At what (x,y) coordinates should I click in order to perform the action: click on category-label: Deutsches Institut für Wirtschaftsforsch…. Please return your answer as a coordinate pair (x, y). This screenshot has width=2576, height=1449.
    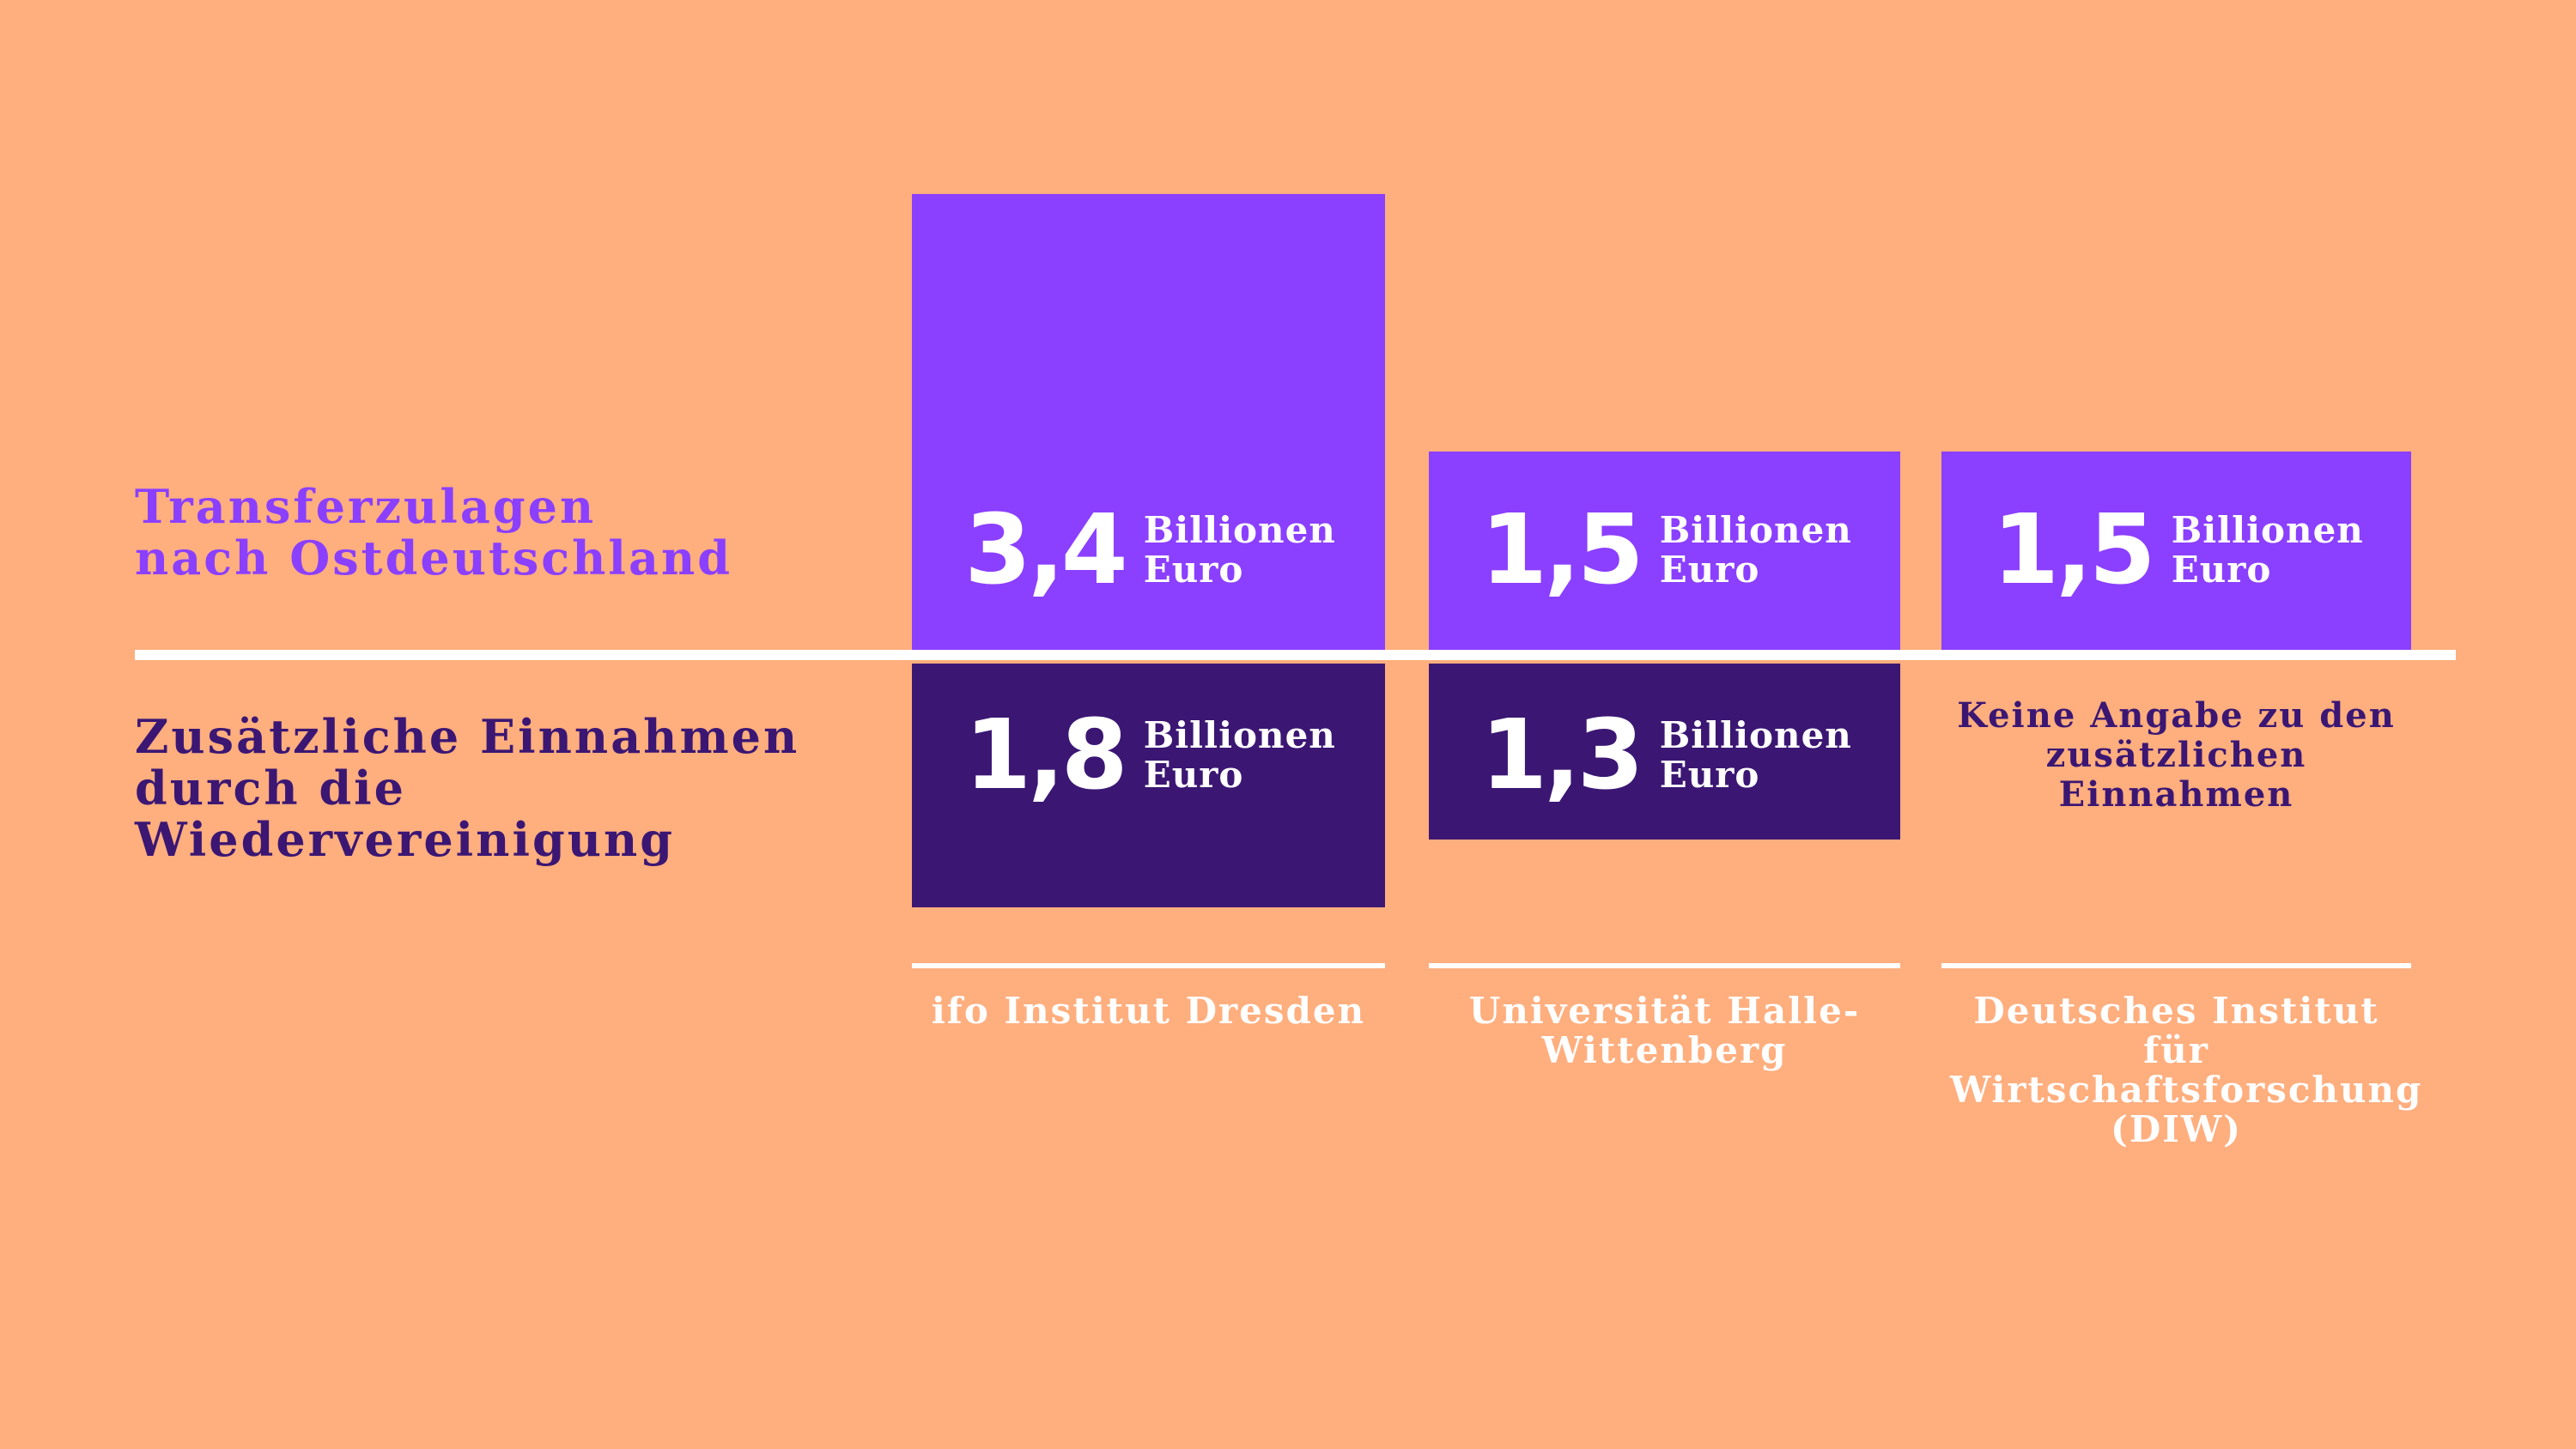
    Looking at the image, I should click on (2186, 1070).